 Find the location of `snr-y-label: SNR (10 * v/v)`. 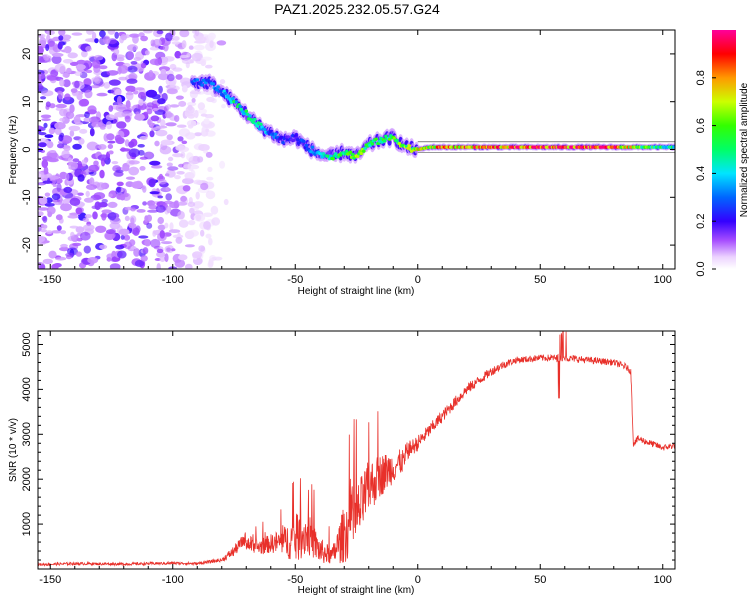

snr-y-label: SNR (10 * v/v) is located at coordinates (13, 450).